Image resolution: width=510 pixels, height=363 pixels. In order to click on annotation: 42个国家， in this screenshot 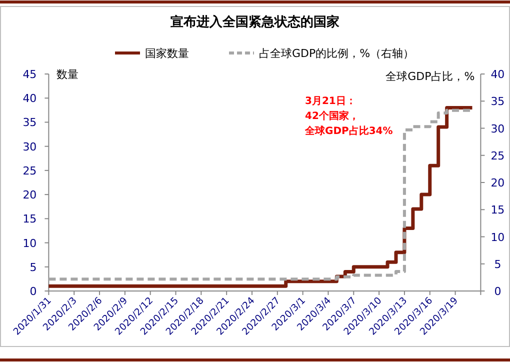, I will do `click(332, 116)`.